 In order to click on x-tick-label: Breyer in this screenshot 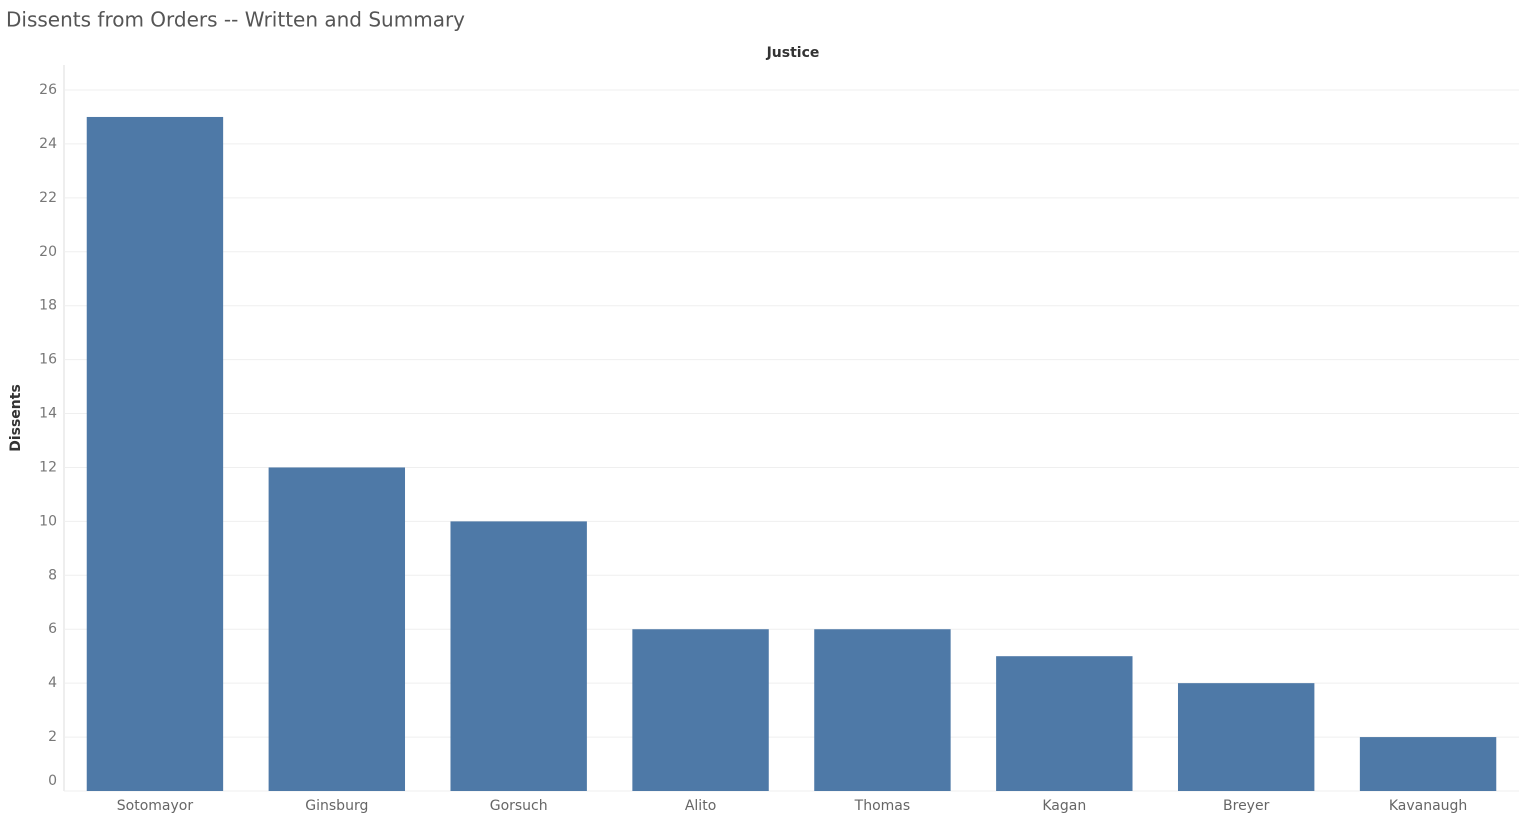, I will do `click(1246, 806)`.